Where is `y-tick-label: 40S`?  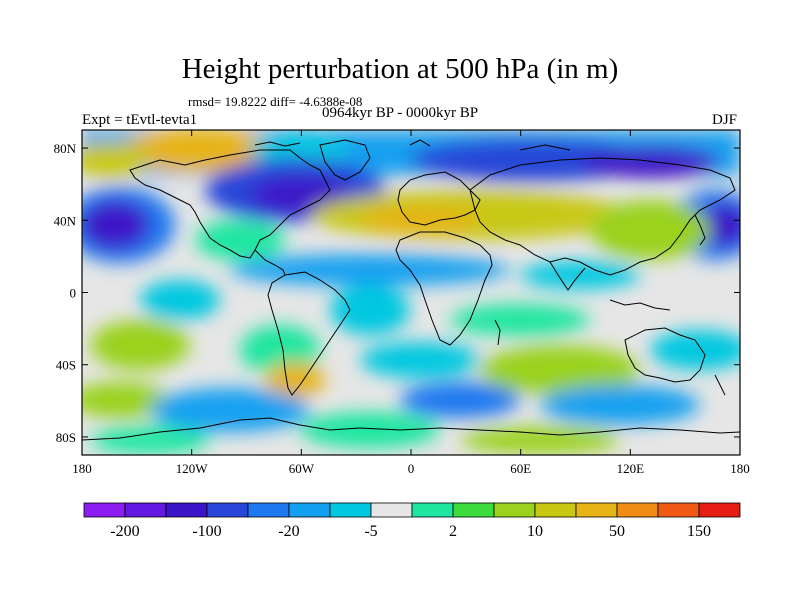
y-tick-label: 40S is located at coordinates (66, 365).